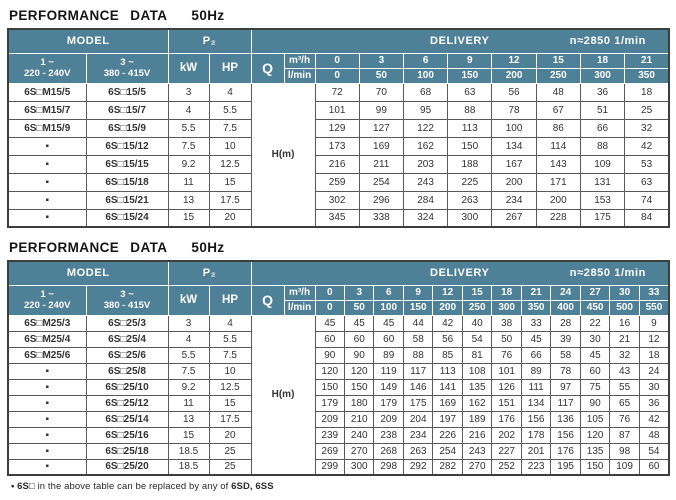 This screenshot has width=676, height=500. What do you see at coordinates (188, 200) in the screenshot?
I see `kw-value-cell: 13` at bounding box center [188, 200].